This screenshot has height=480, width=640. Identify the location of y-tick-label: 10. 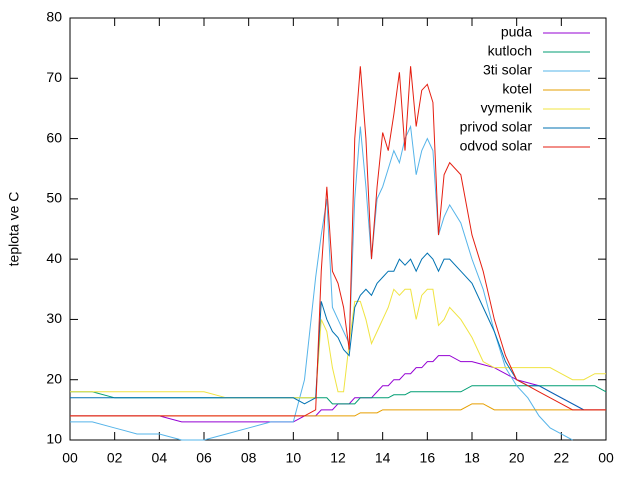
(54, 439).